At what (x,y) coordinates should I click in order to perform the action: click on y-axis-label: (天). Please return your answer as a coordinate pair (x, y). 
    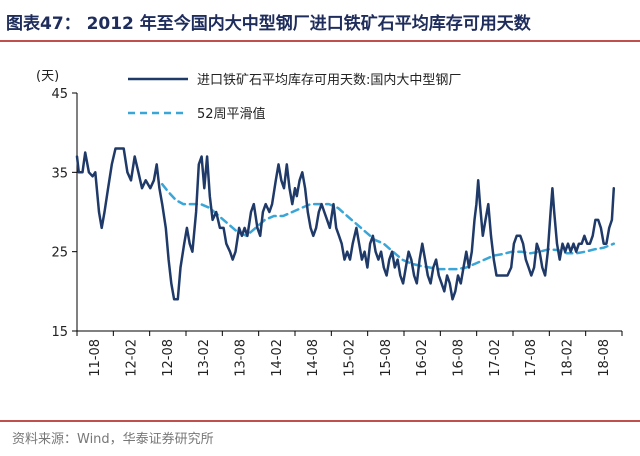
    Looking at the image, I should click on (47, 76).